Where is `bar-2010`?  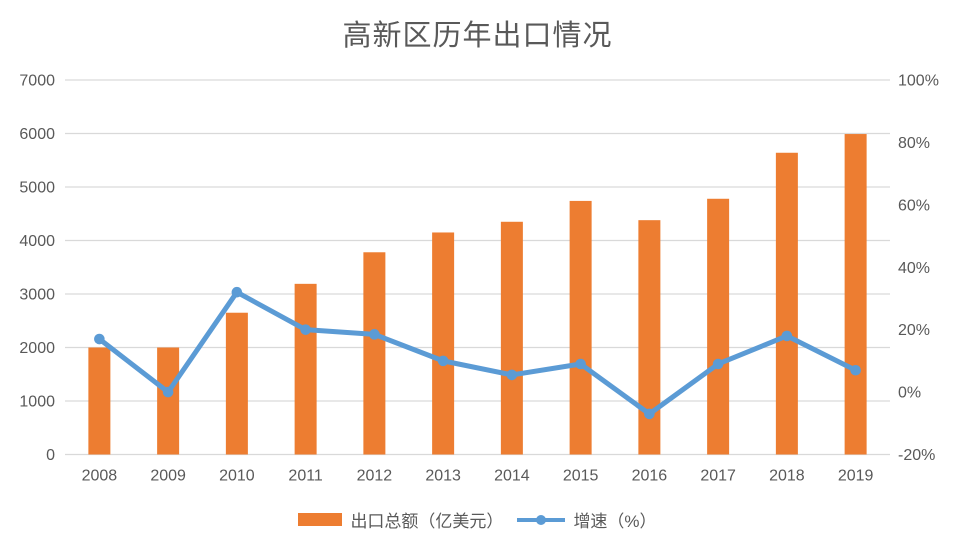 bar-2010 is located at coordinates (236, 383).